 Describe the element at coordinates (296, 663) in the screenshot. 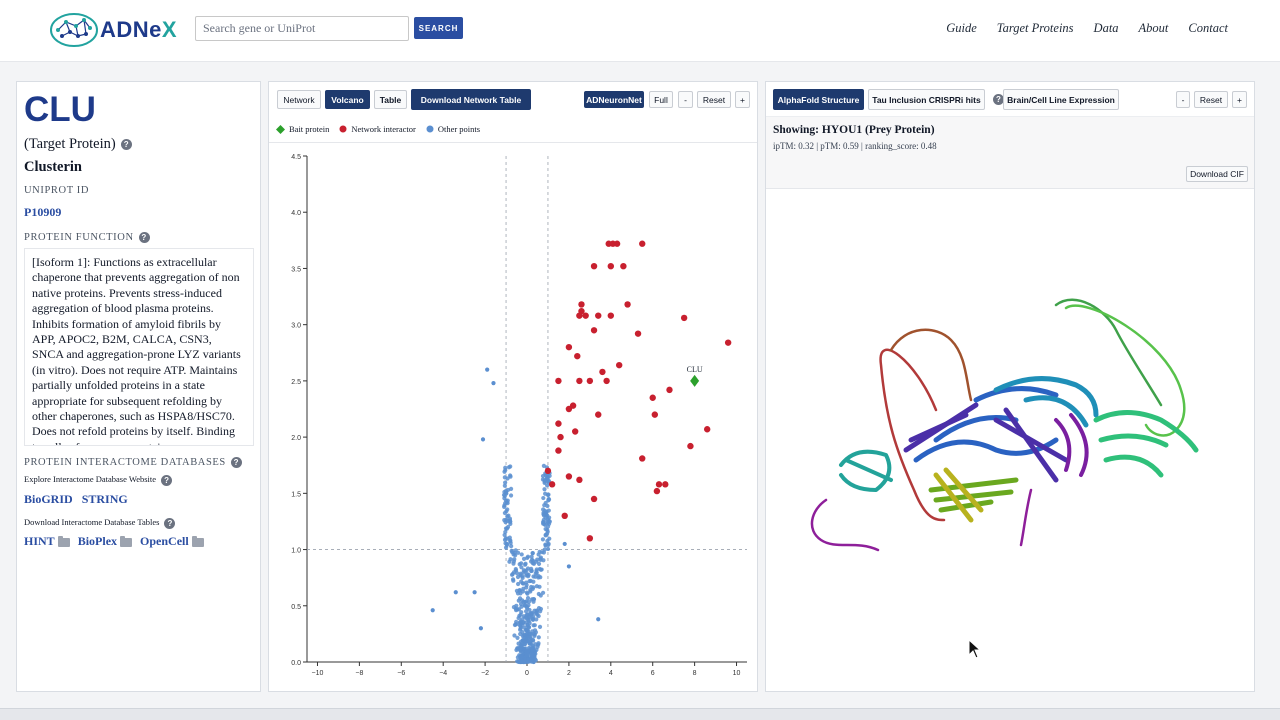

I see `y-tick-label: 0.0` at that location.